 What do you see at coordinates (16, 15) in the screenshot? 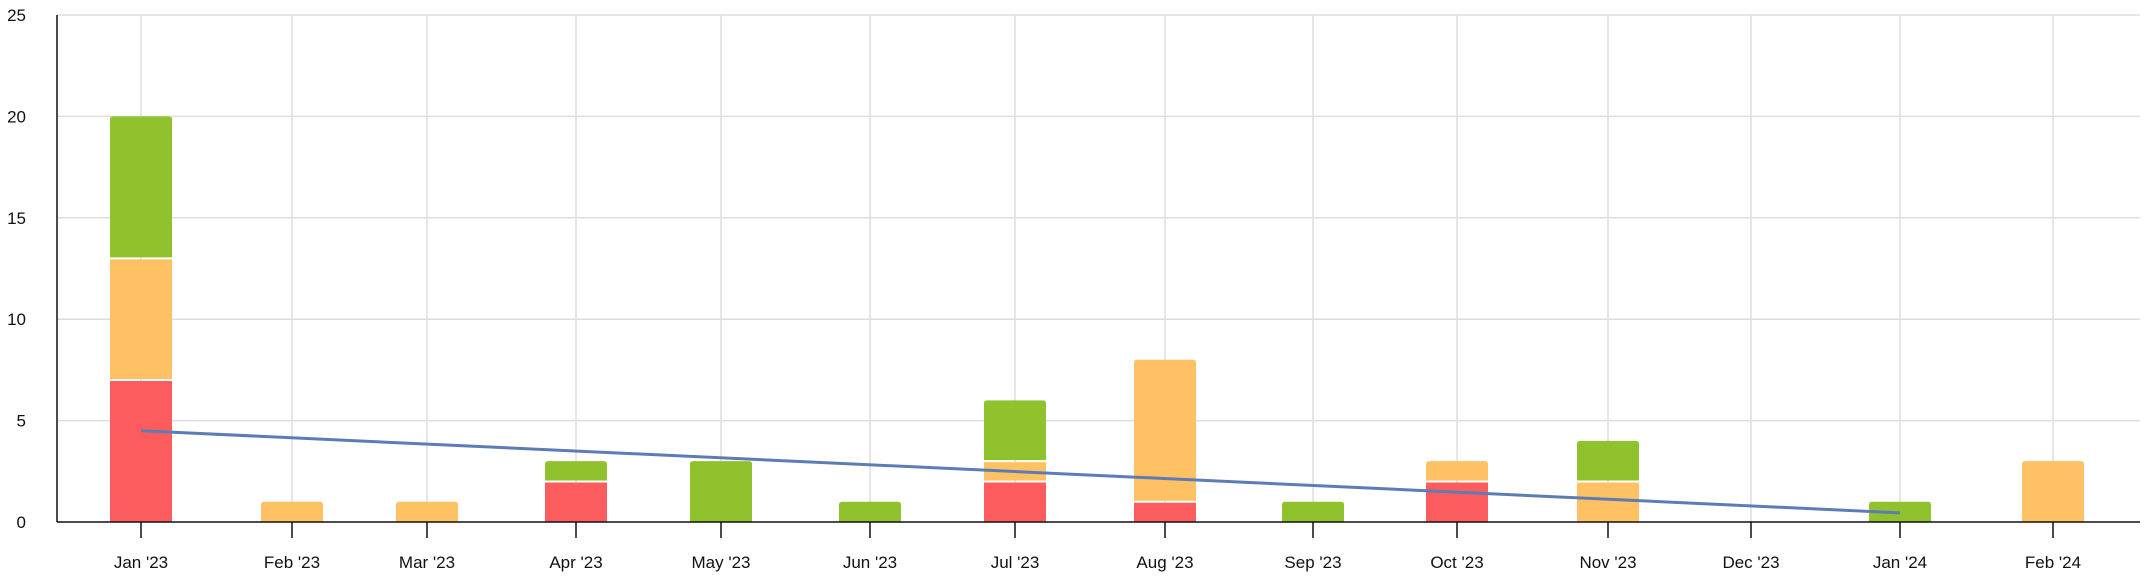
I see `y-tick-label: 25` at bounding box center [16, 15].